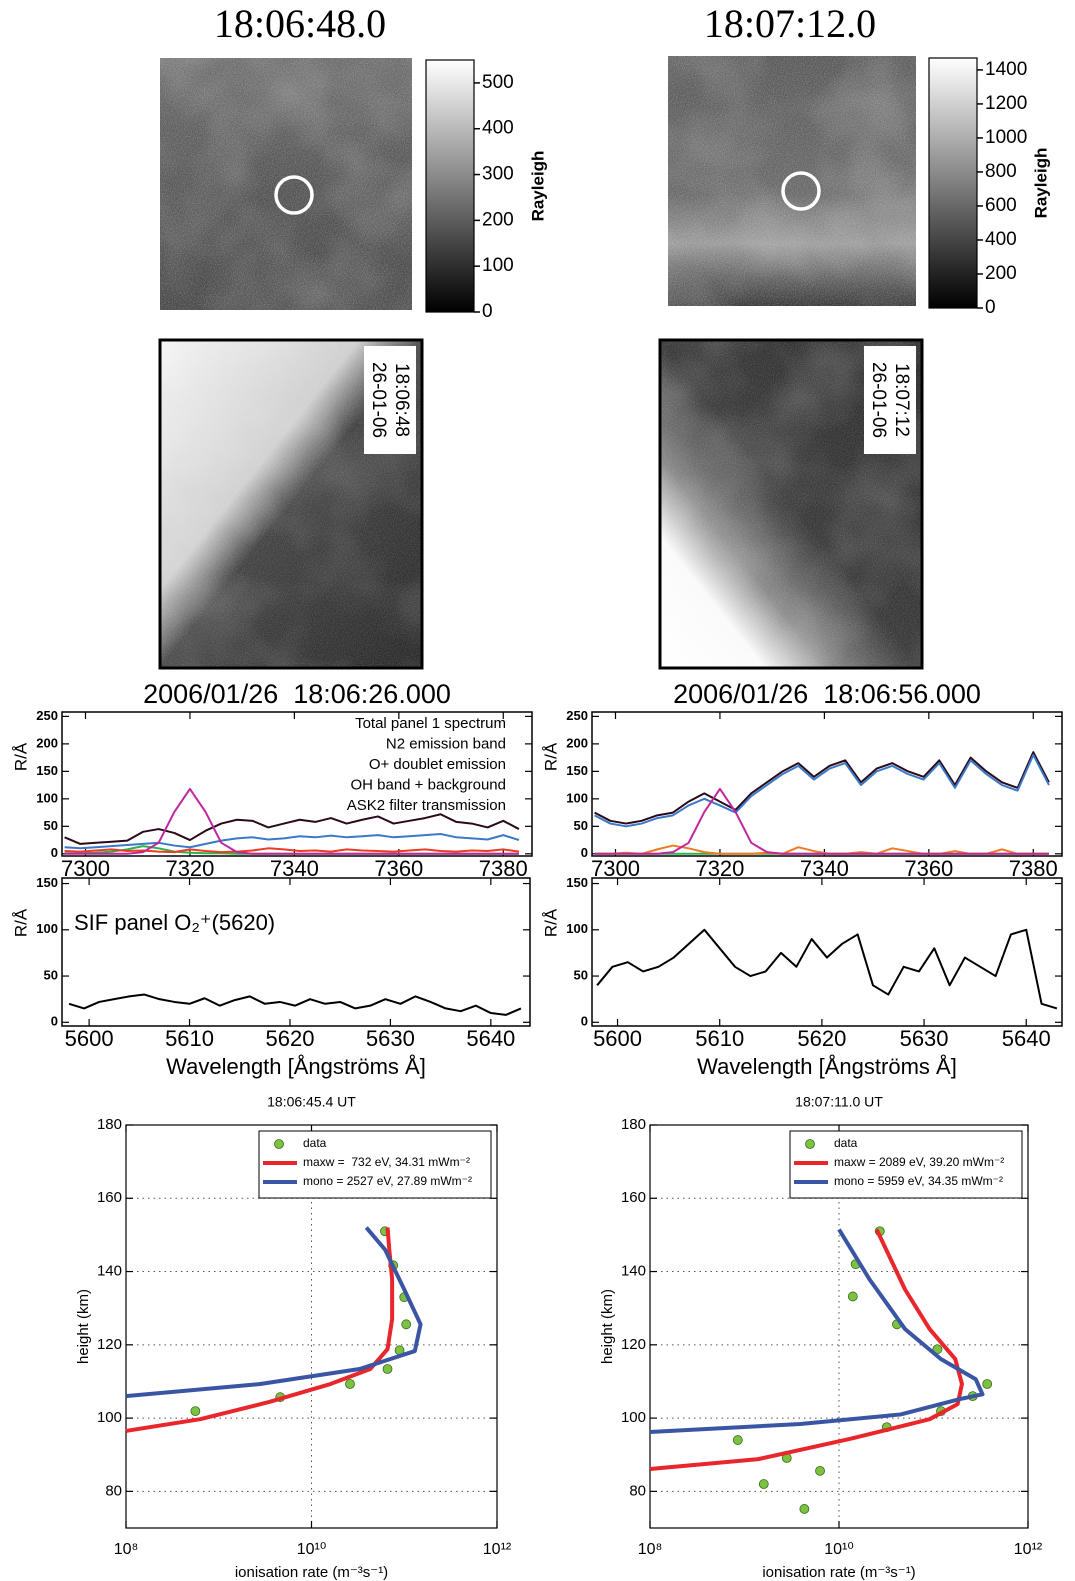 The height and width of the screenshot is (1581, 1075). I want to click on timestamp-time: 18:06:48, so click(401, 400).